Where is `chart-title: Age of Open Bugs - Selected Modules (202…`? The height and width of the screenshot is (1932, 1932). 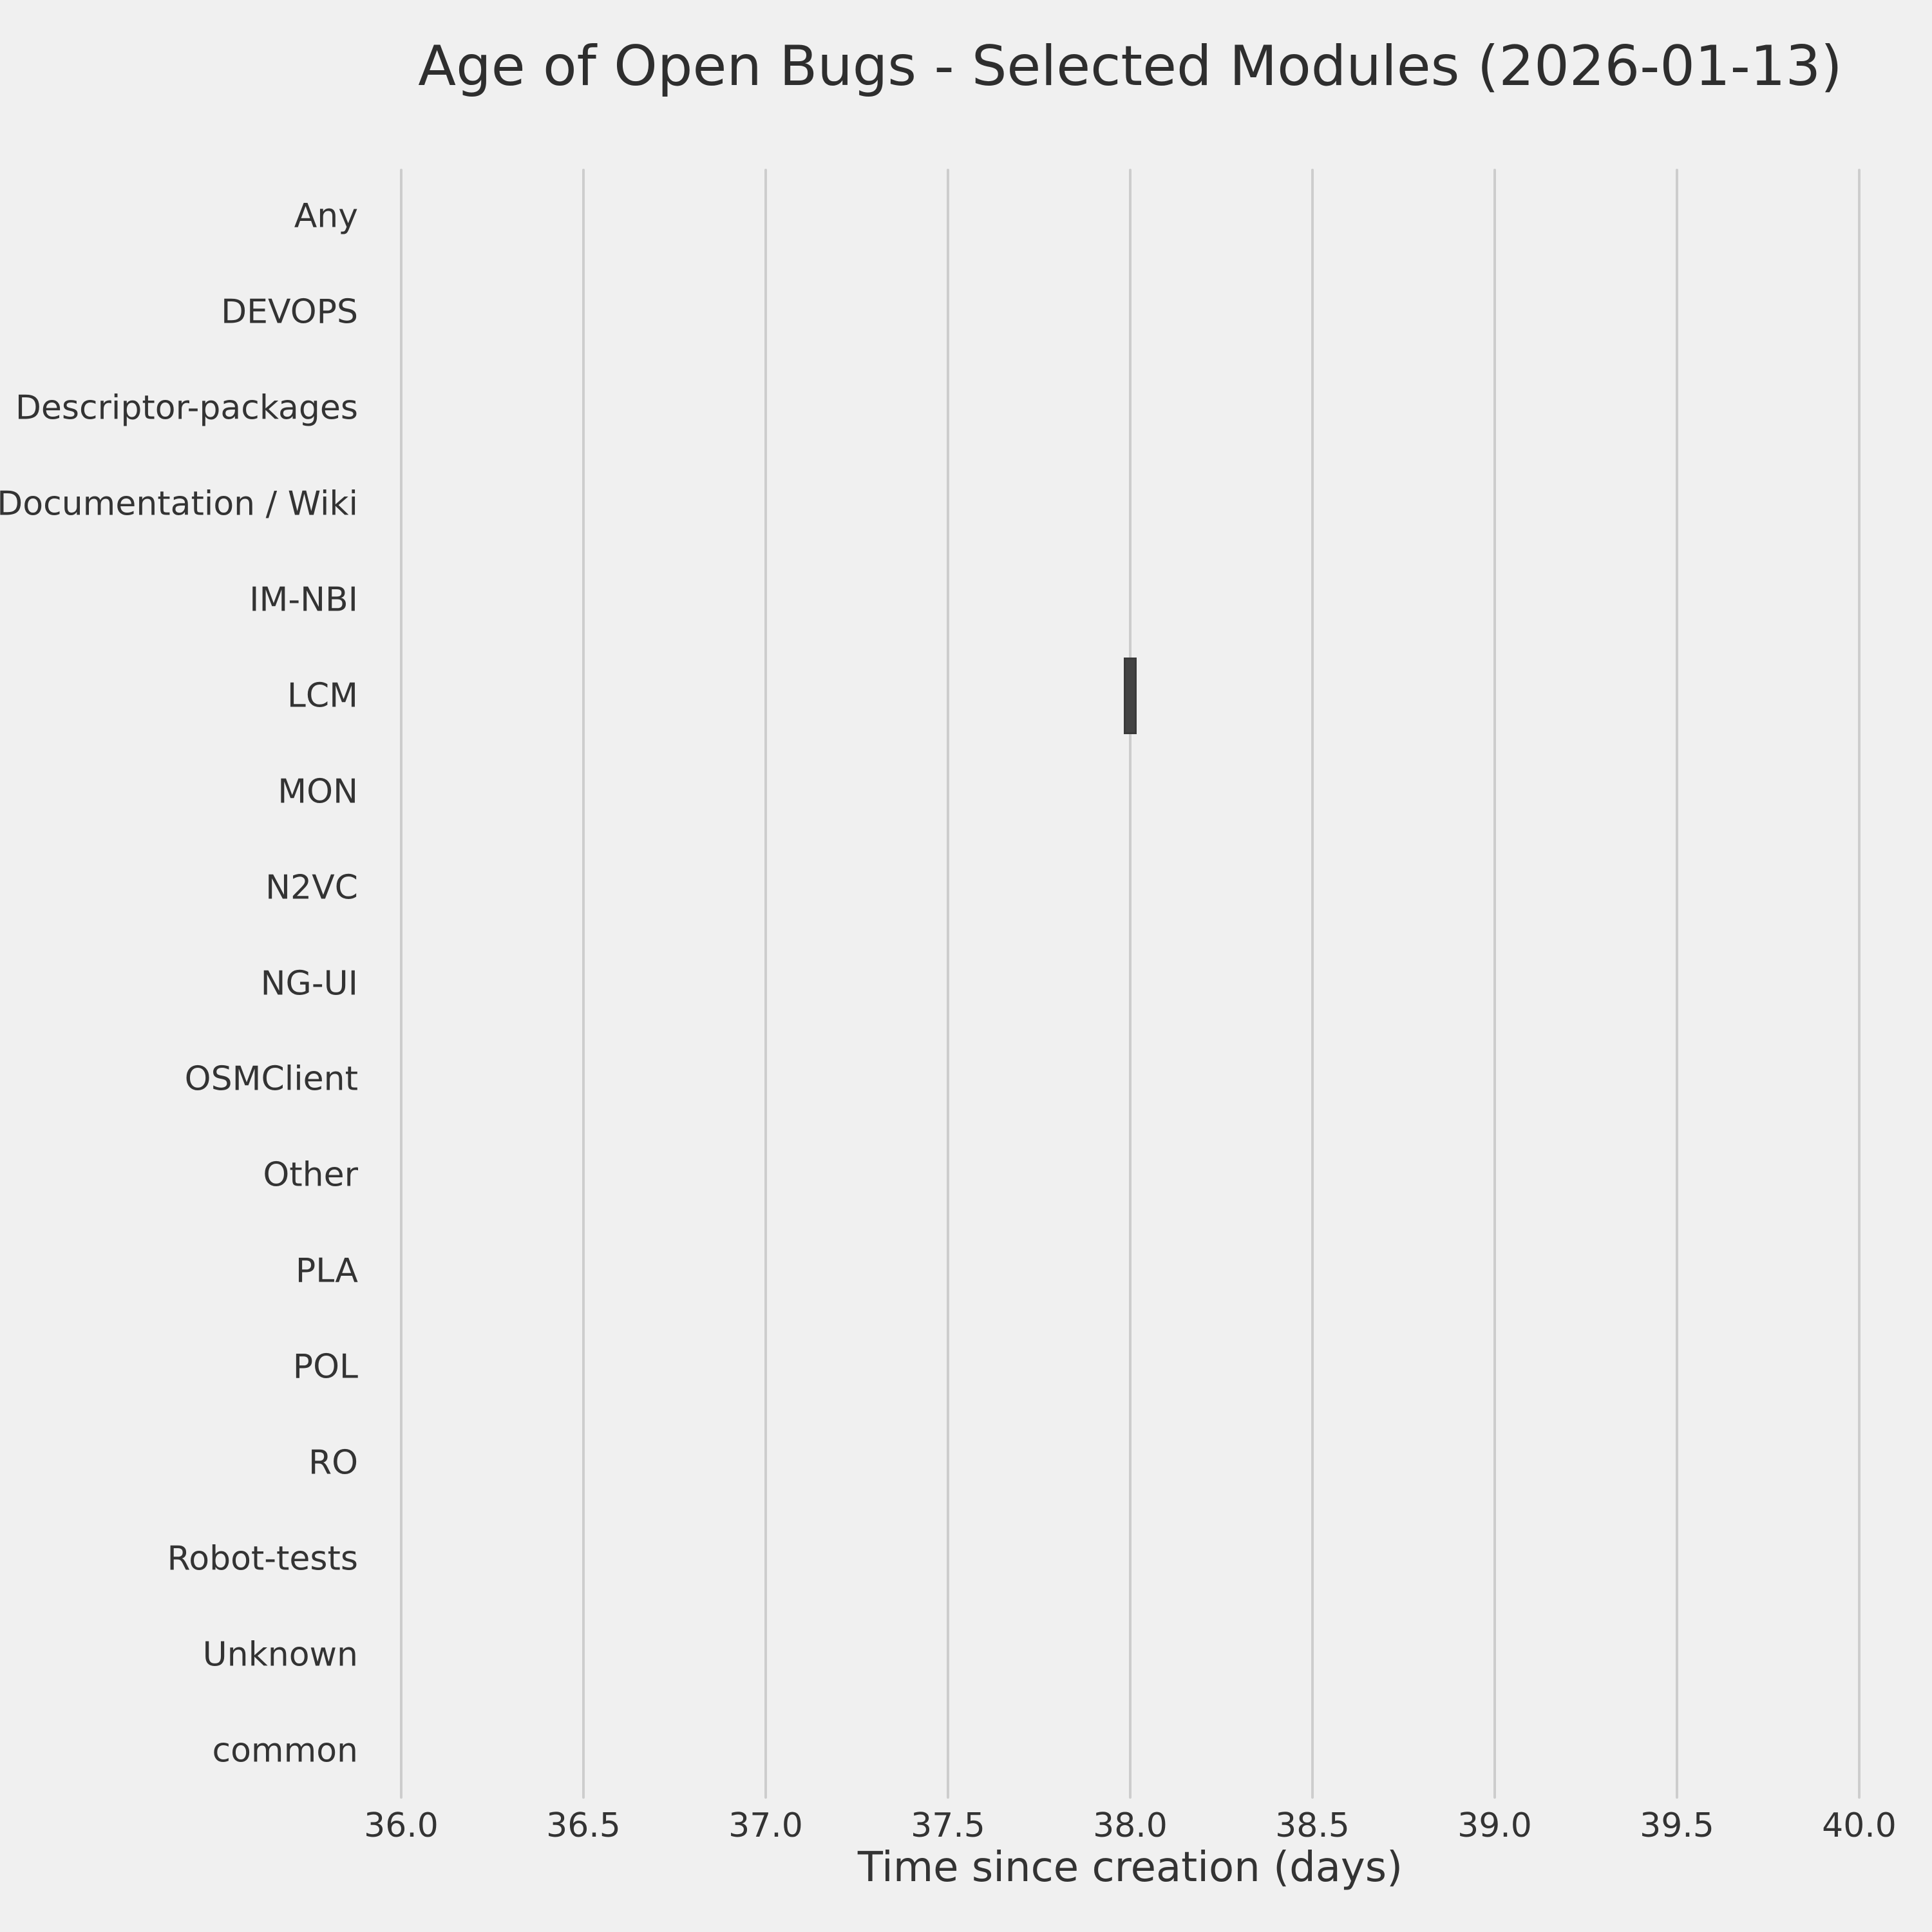
chart-title: Age of Open Bugs - Selected Modules (202… is located at coordinates (1130, 66).